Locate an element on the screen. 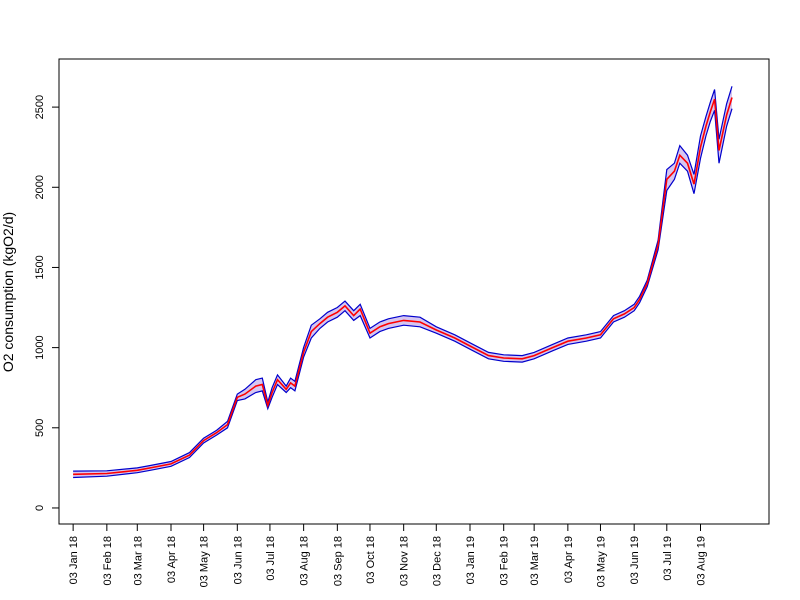 The image size is (800, 600). x-tick-label: 03 Aug 18 is located at coordinates (305, 561).